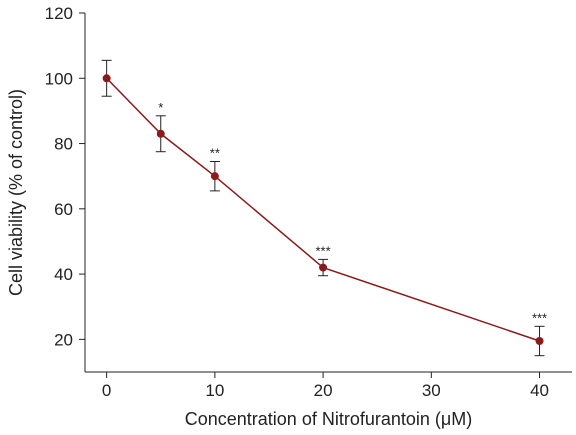 This screenshot has height=435, width=576. Describe the element at coordinates (431, 390) in the screenshot. I see `x-tick-label: 30` at that location.